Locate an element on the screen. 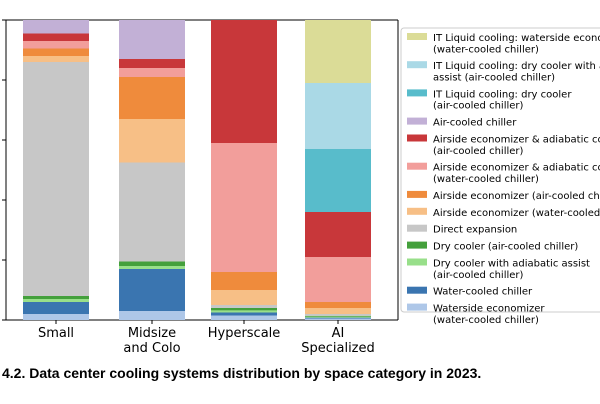 The height and width of the screenshot is (404, 600). legend-label: assist (air-cooled chiller) is located at coordinates (494, 78).